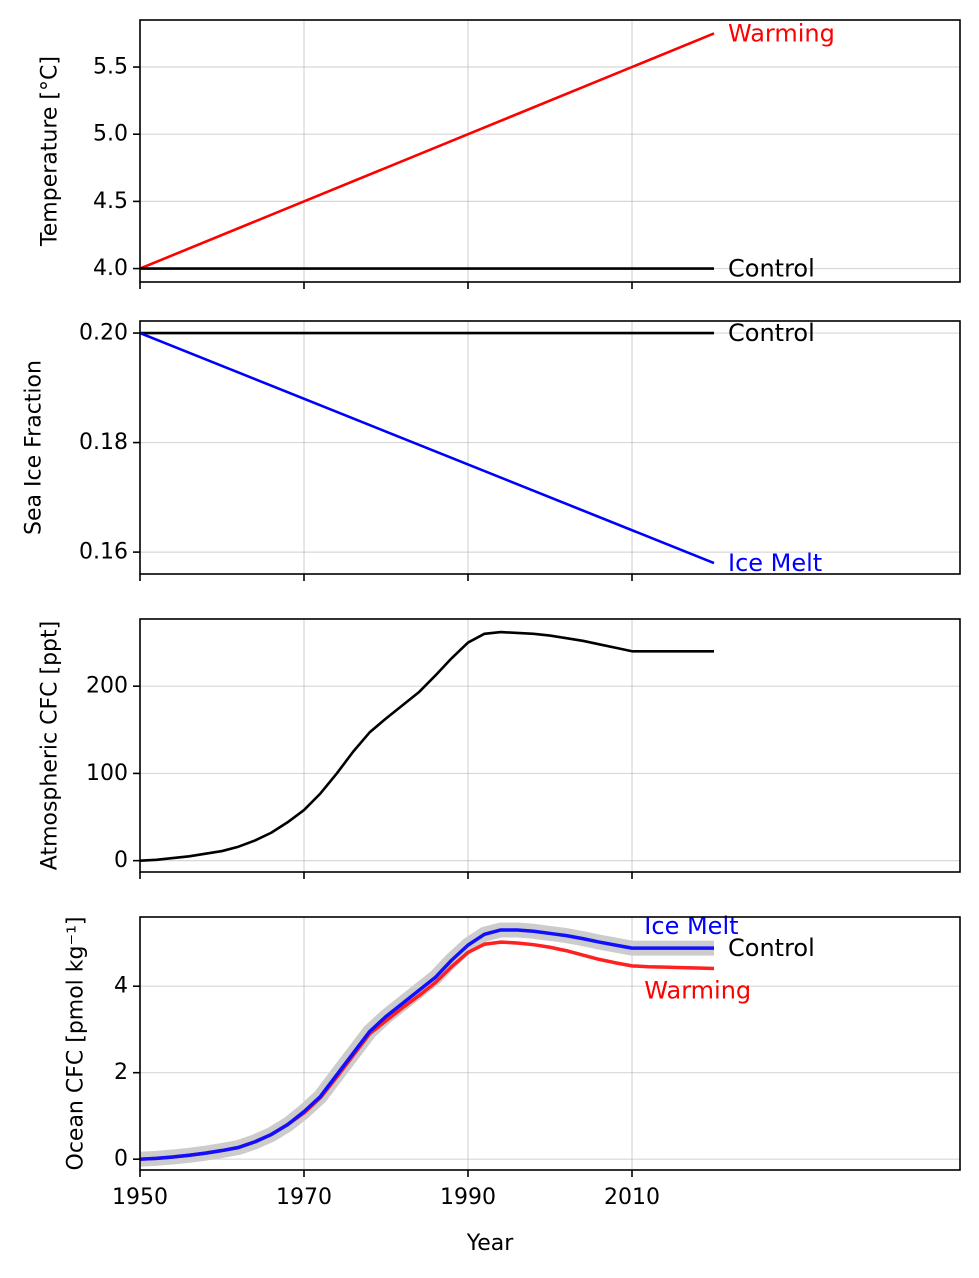 Image resolution: width=979 pixels, height=1278 pixels. Describe the element at coordinates (50, 151) in the screenshot. I see `y-axis-label: Temperature [°C]` at that location.